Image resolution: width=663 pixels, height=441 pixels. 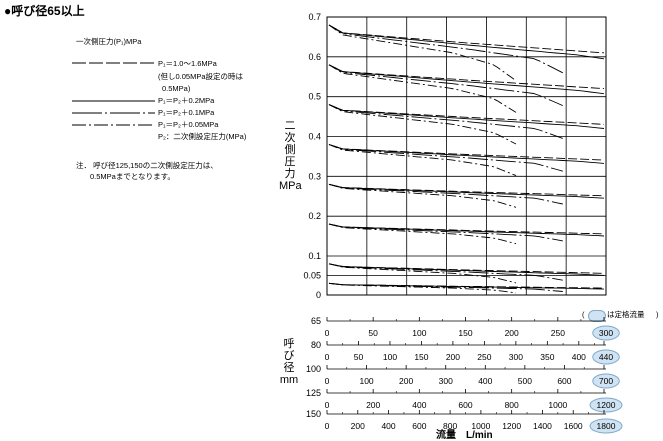 I want to click on flow-tick-label: 250, so click(x=558, y=333).